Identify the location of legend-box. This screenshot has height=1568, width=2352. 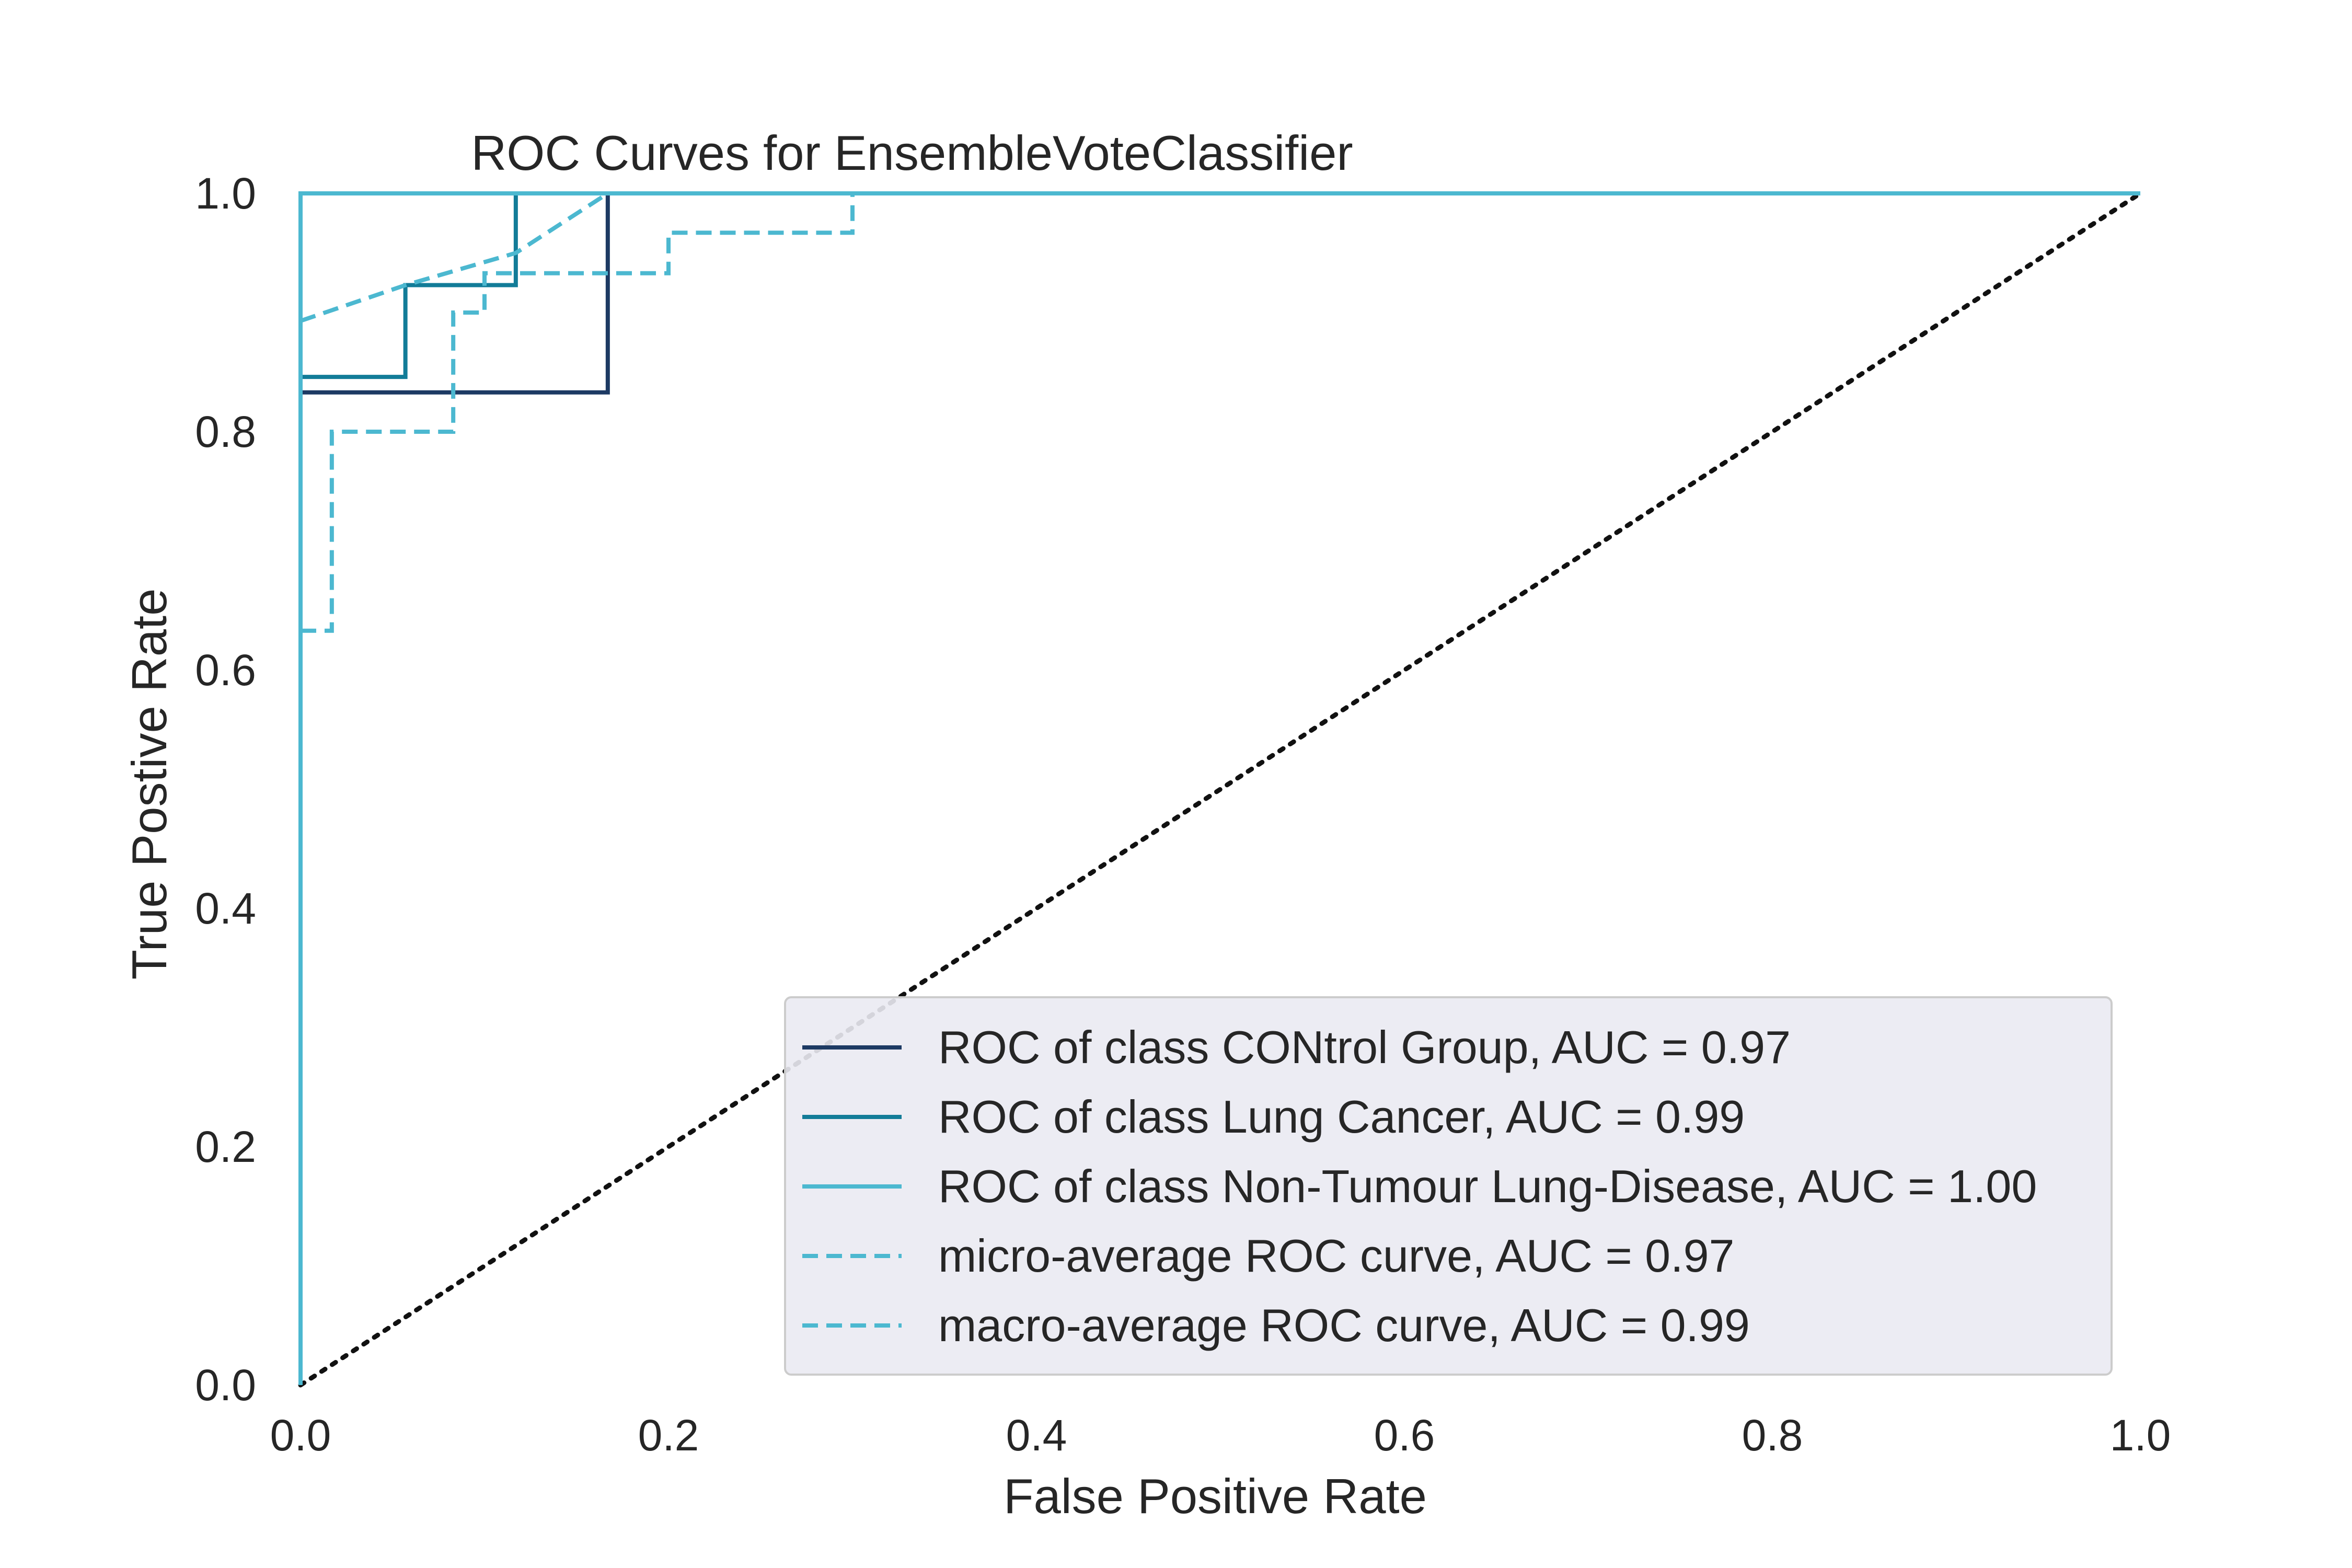
(1448, 1186).